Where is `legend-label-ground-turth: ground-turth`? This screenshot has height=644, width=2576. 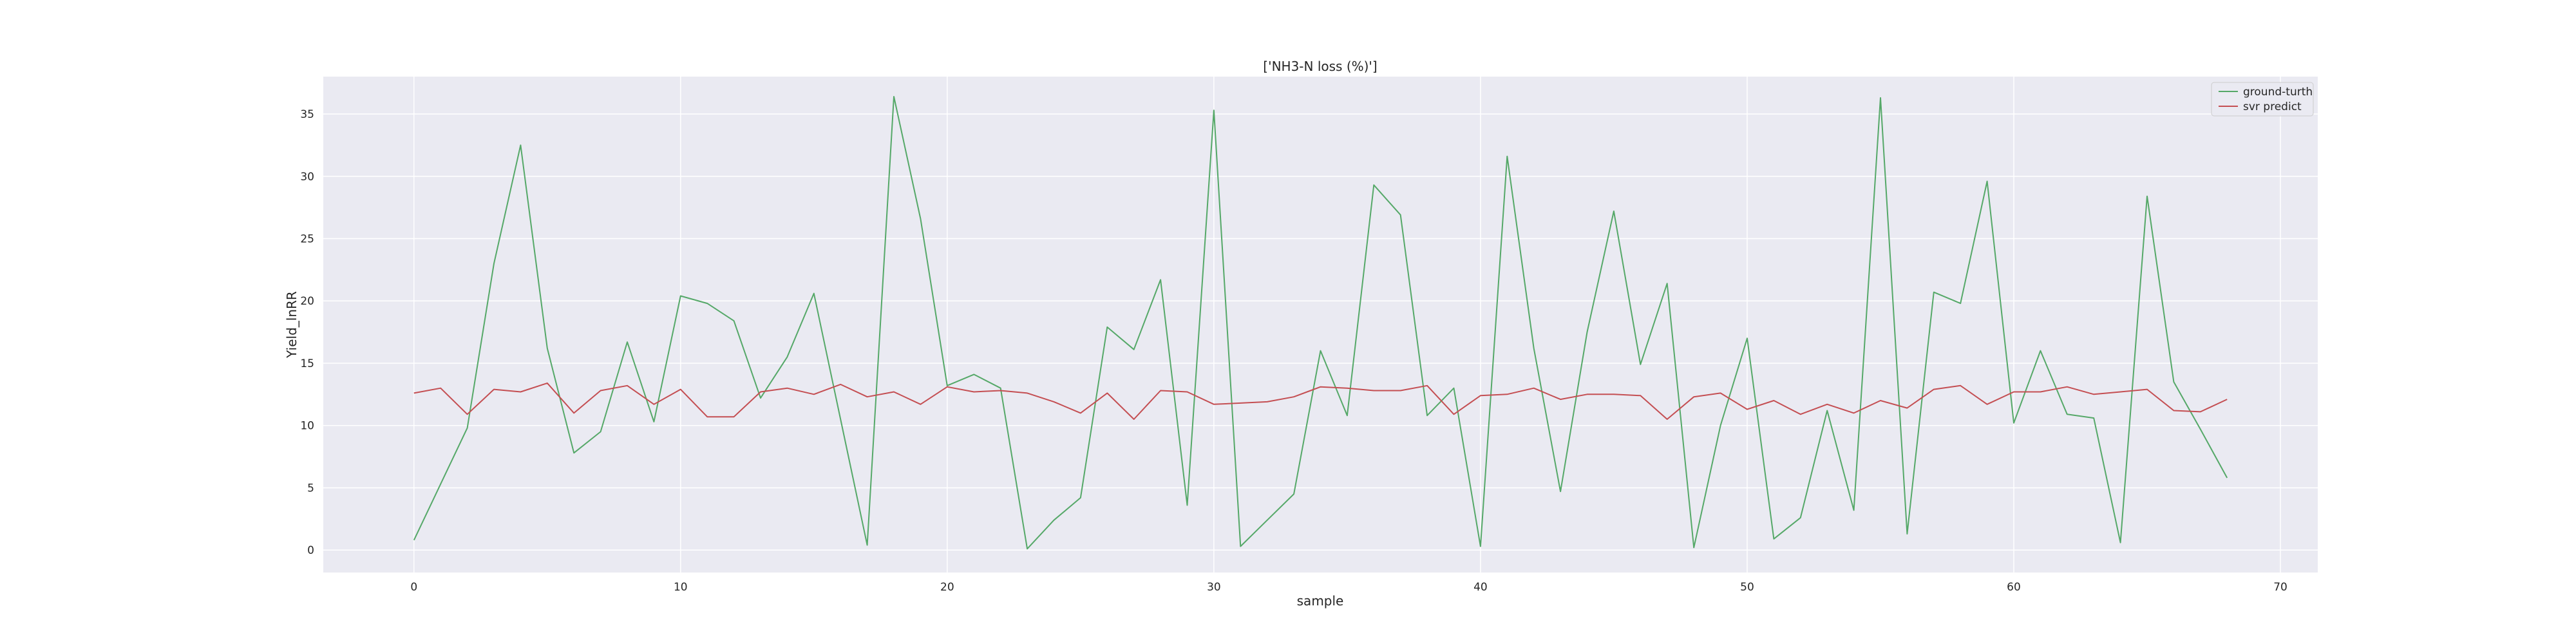 legend-label-ground-turth: ground-turth is located at coordinates (2278, 92).